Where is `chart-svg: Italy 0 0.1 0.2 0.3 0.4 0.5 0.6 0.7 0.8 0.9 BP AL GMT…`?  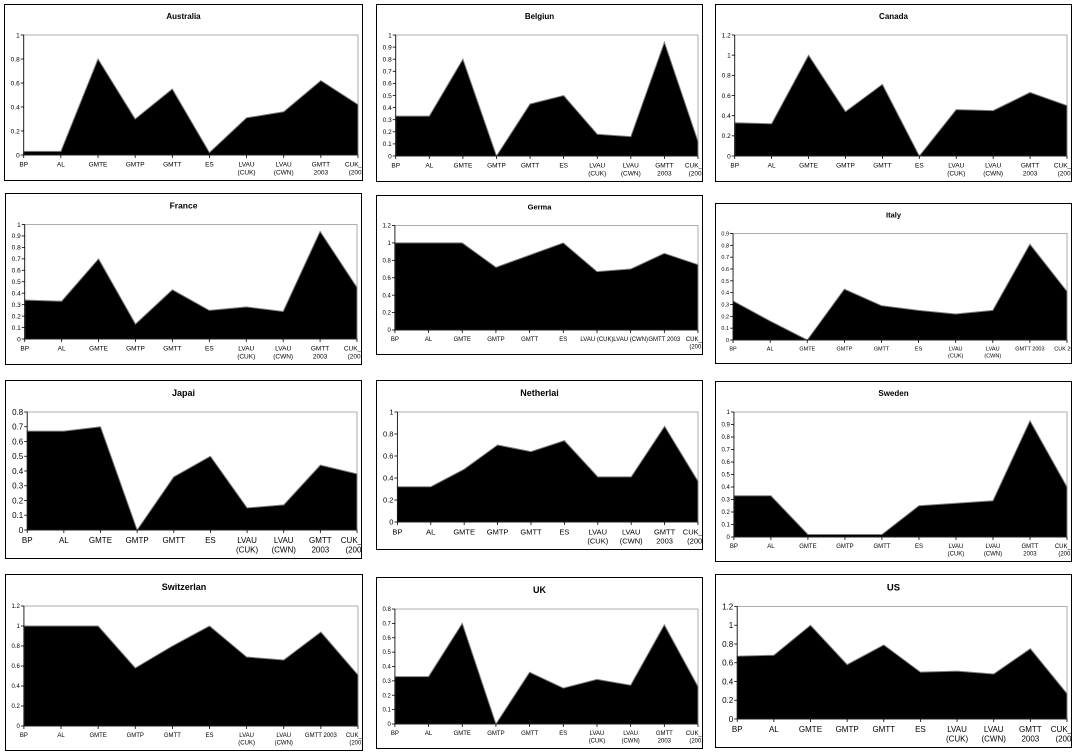 chart-svg: Italy 0 0.1 0.2 0.3 0.4 0.5 0.6 0.7 0.8 0.9 BP AL GMT… is located at coordinates (896, 285).